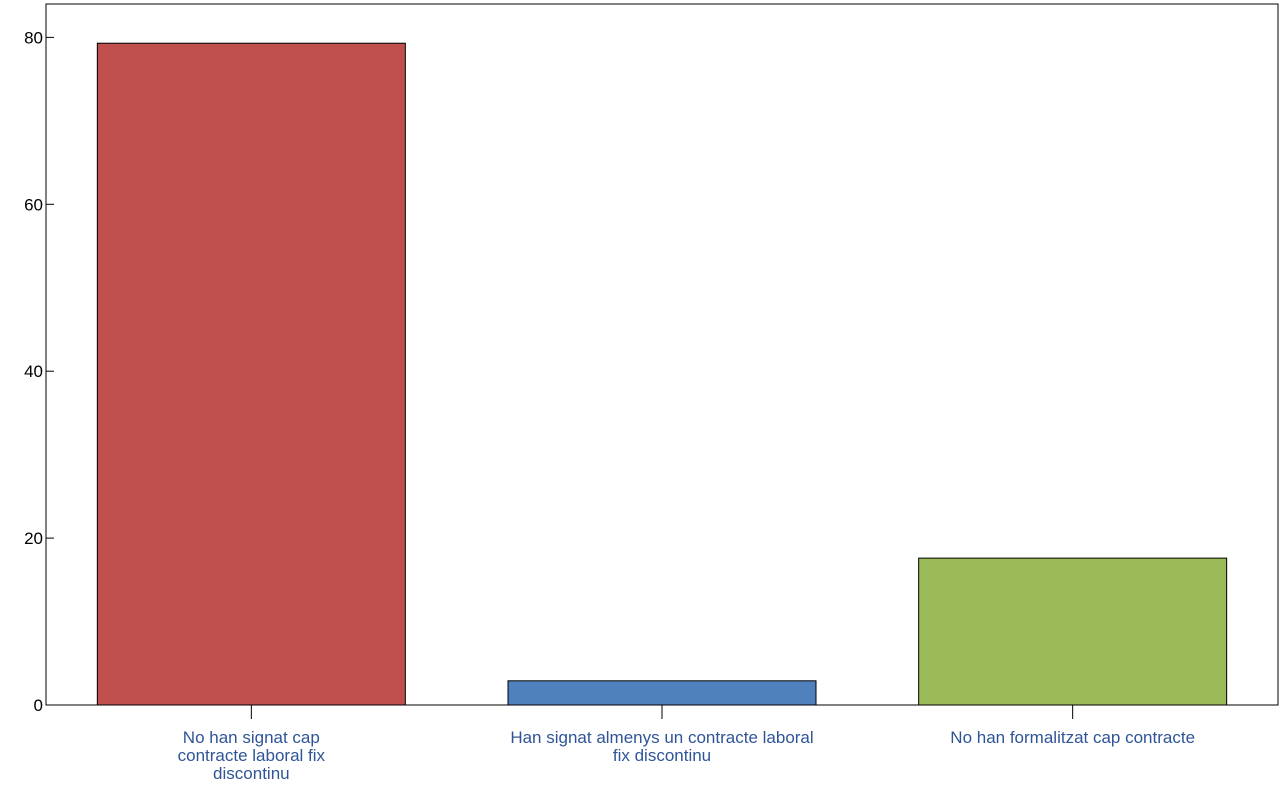 Image resolution: width=1282 pixels, height=800 pixels. I want to click on y-tick-label: 20, so click(33, 538).